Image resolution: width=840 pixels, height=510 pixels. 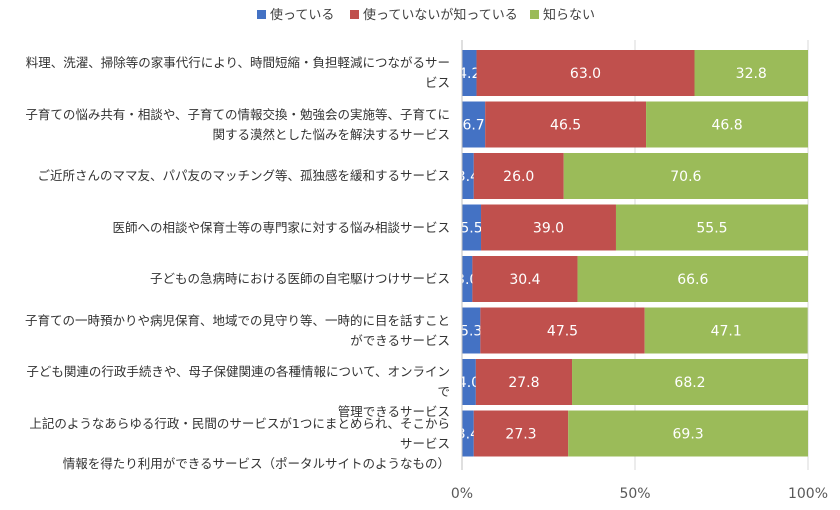 I want to click on category-label: ご近所さんのママ友、パパ友のマッチング等、孤独感を緩和するサービス, so click(x=243, y=175).